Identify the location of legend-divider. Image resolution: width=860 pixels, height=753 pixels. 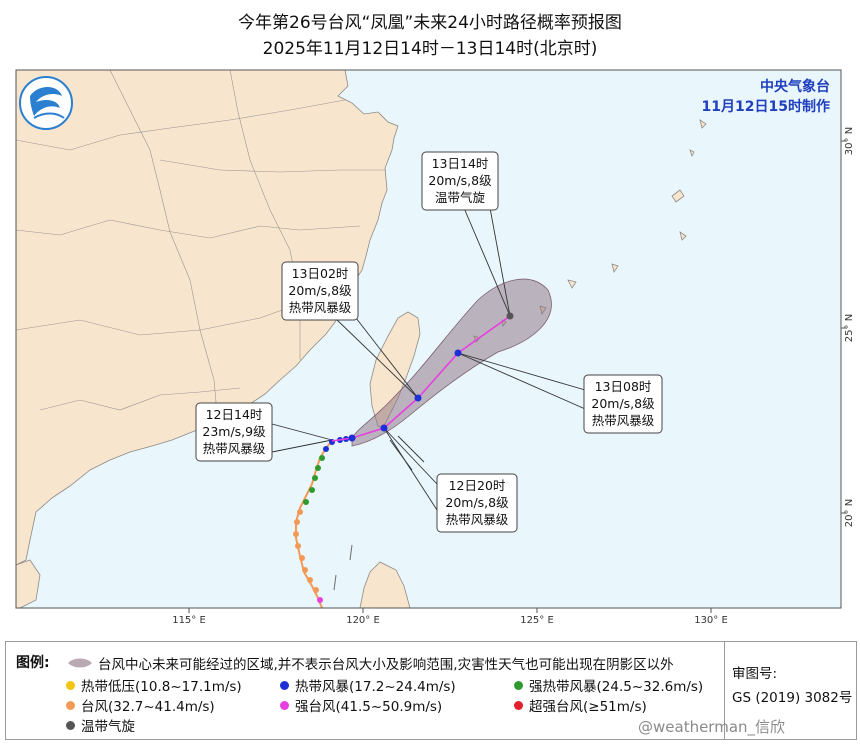
(724, 690).